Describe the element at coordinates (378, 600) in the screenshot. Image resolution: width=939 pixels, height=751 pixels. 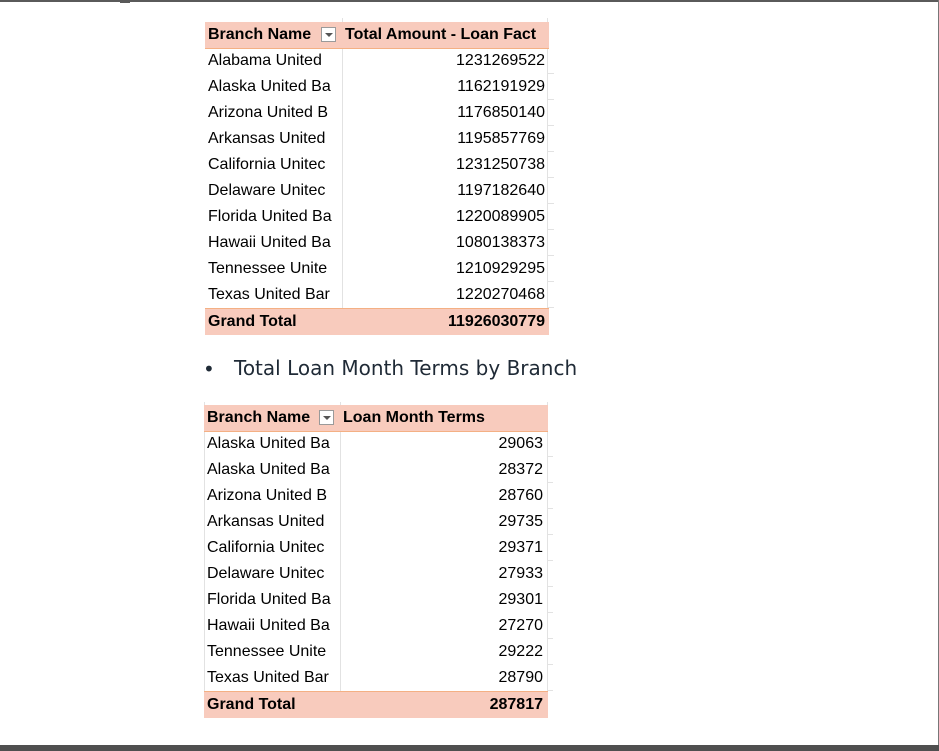
I see `pivot-data-row: Florida United Ba 29301` at that location.